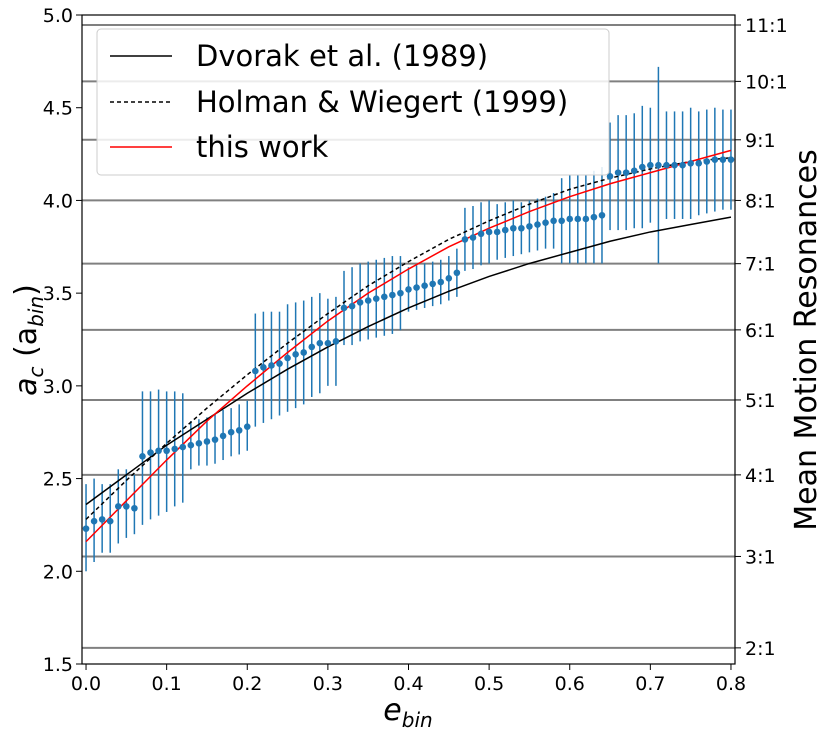 This screenshot has height=732, width=830. I want to click on y-tick-label: 3.0, so click(58, 387).